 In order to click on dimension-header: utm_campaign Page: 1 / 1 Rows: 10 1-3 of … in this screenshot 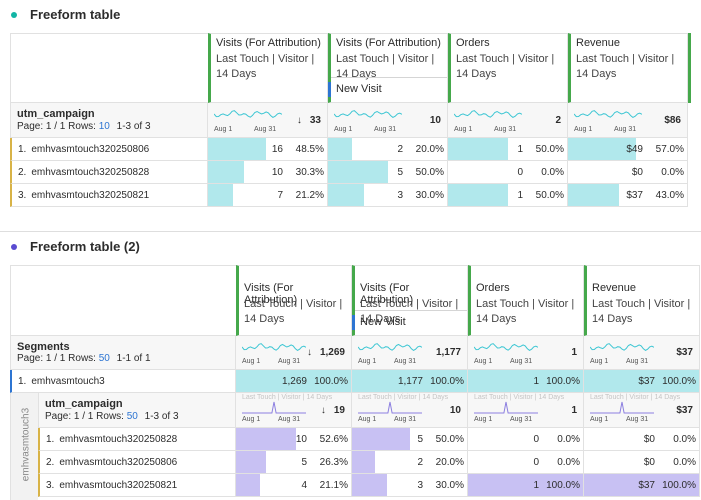, I will do `click(109, 120)`.